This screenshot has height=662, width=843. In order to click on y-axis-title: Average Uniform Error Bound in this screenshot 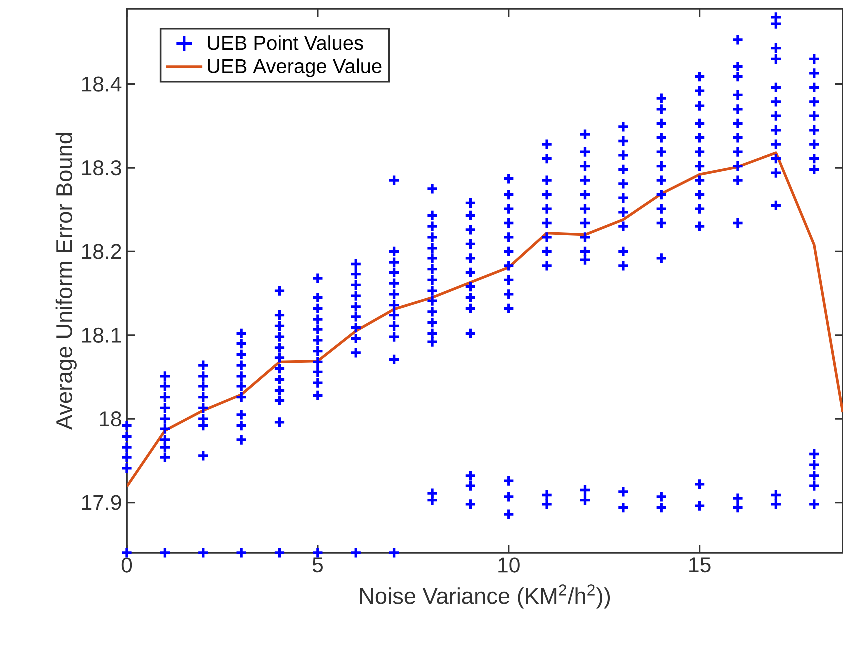, I will do `click(66, 281)`.